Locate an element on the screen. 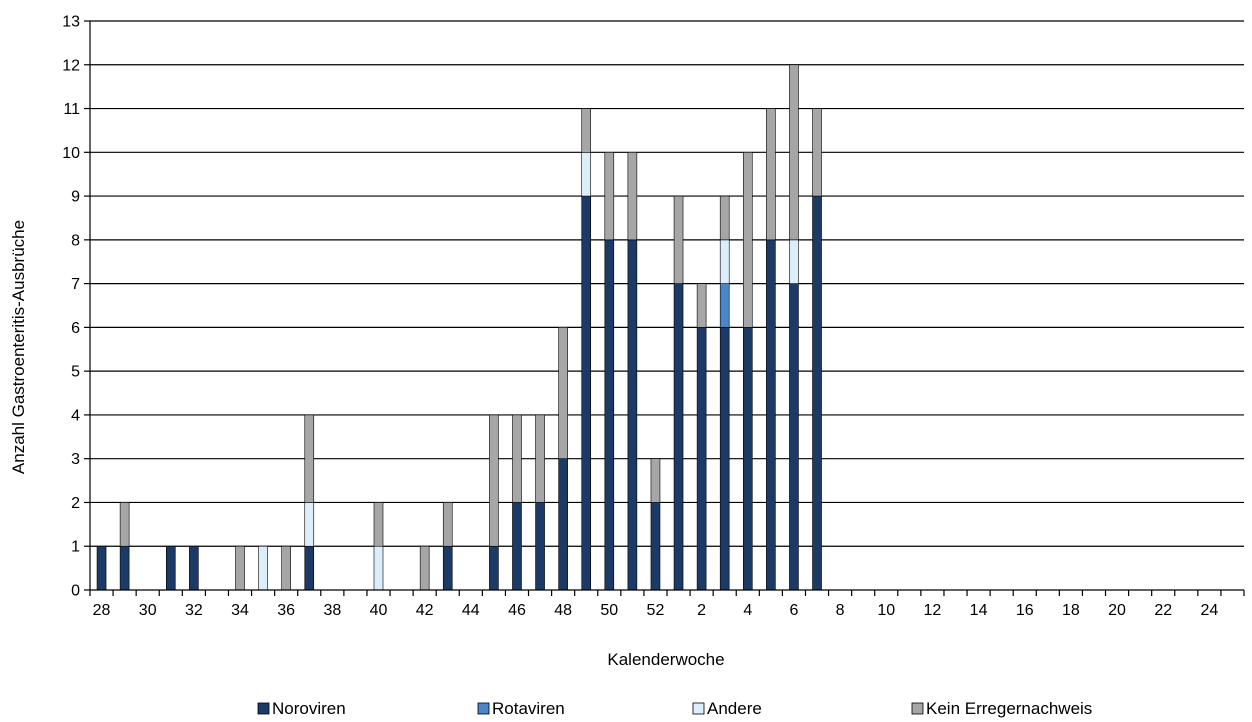  legend-item-noroviren: Noroviren is located at coordinates (301, 708).